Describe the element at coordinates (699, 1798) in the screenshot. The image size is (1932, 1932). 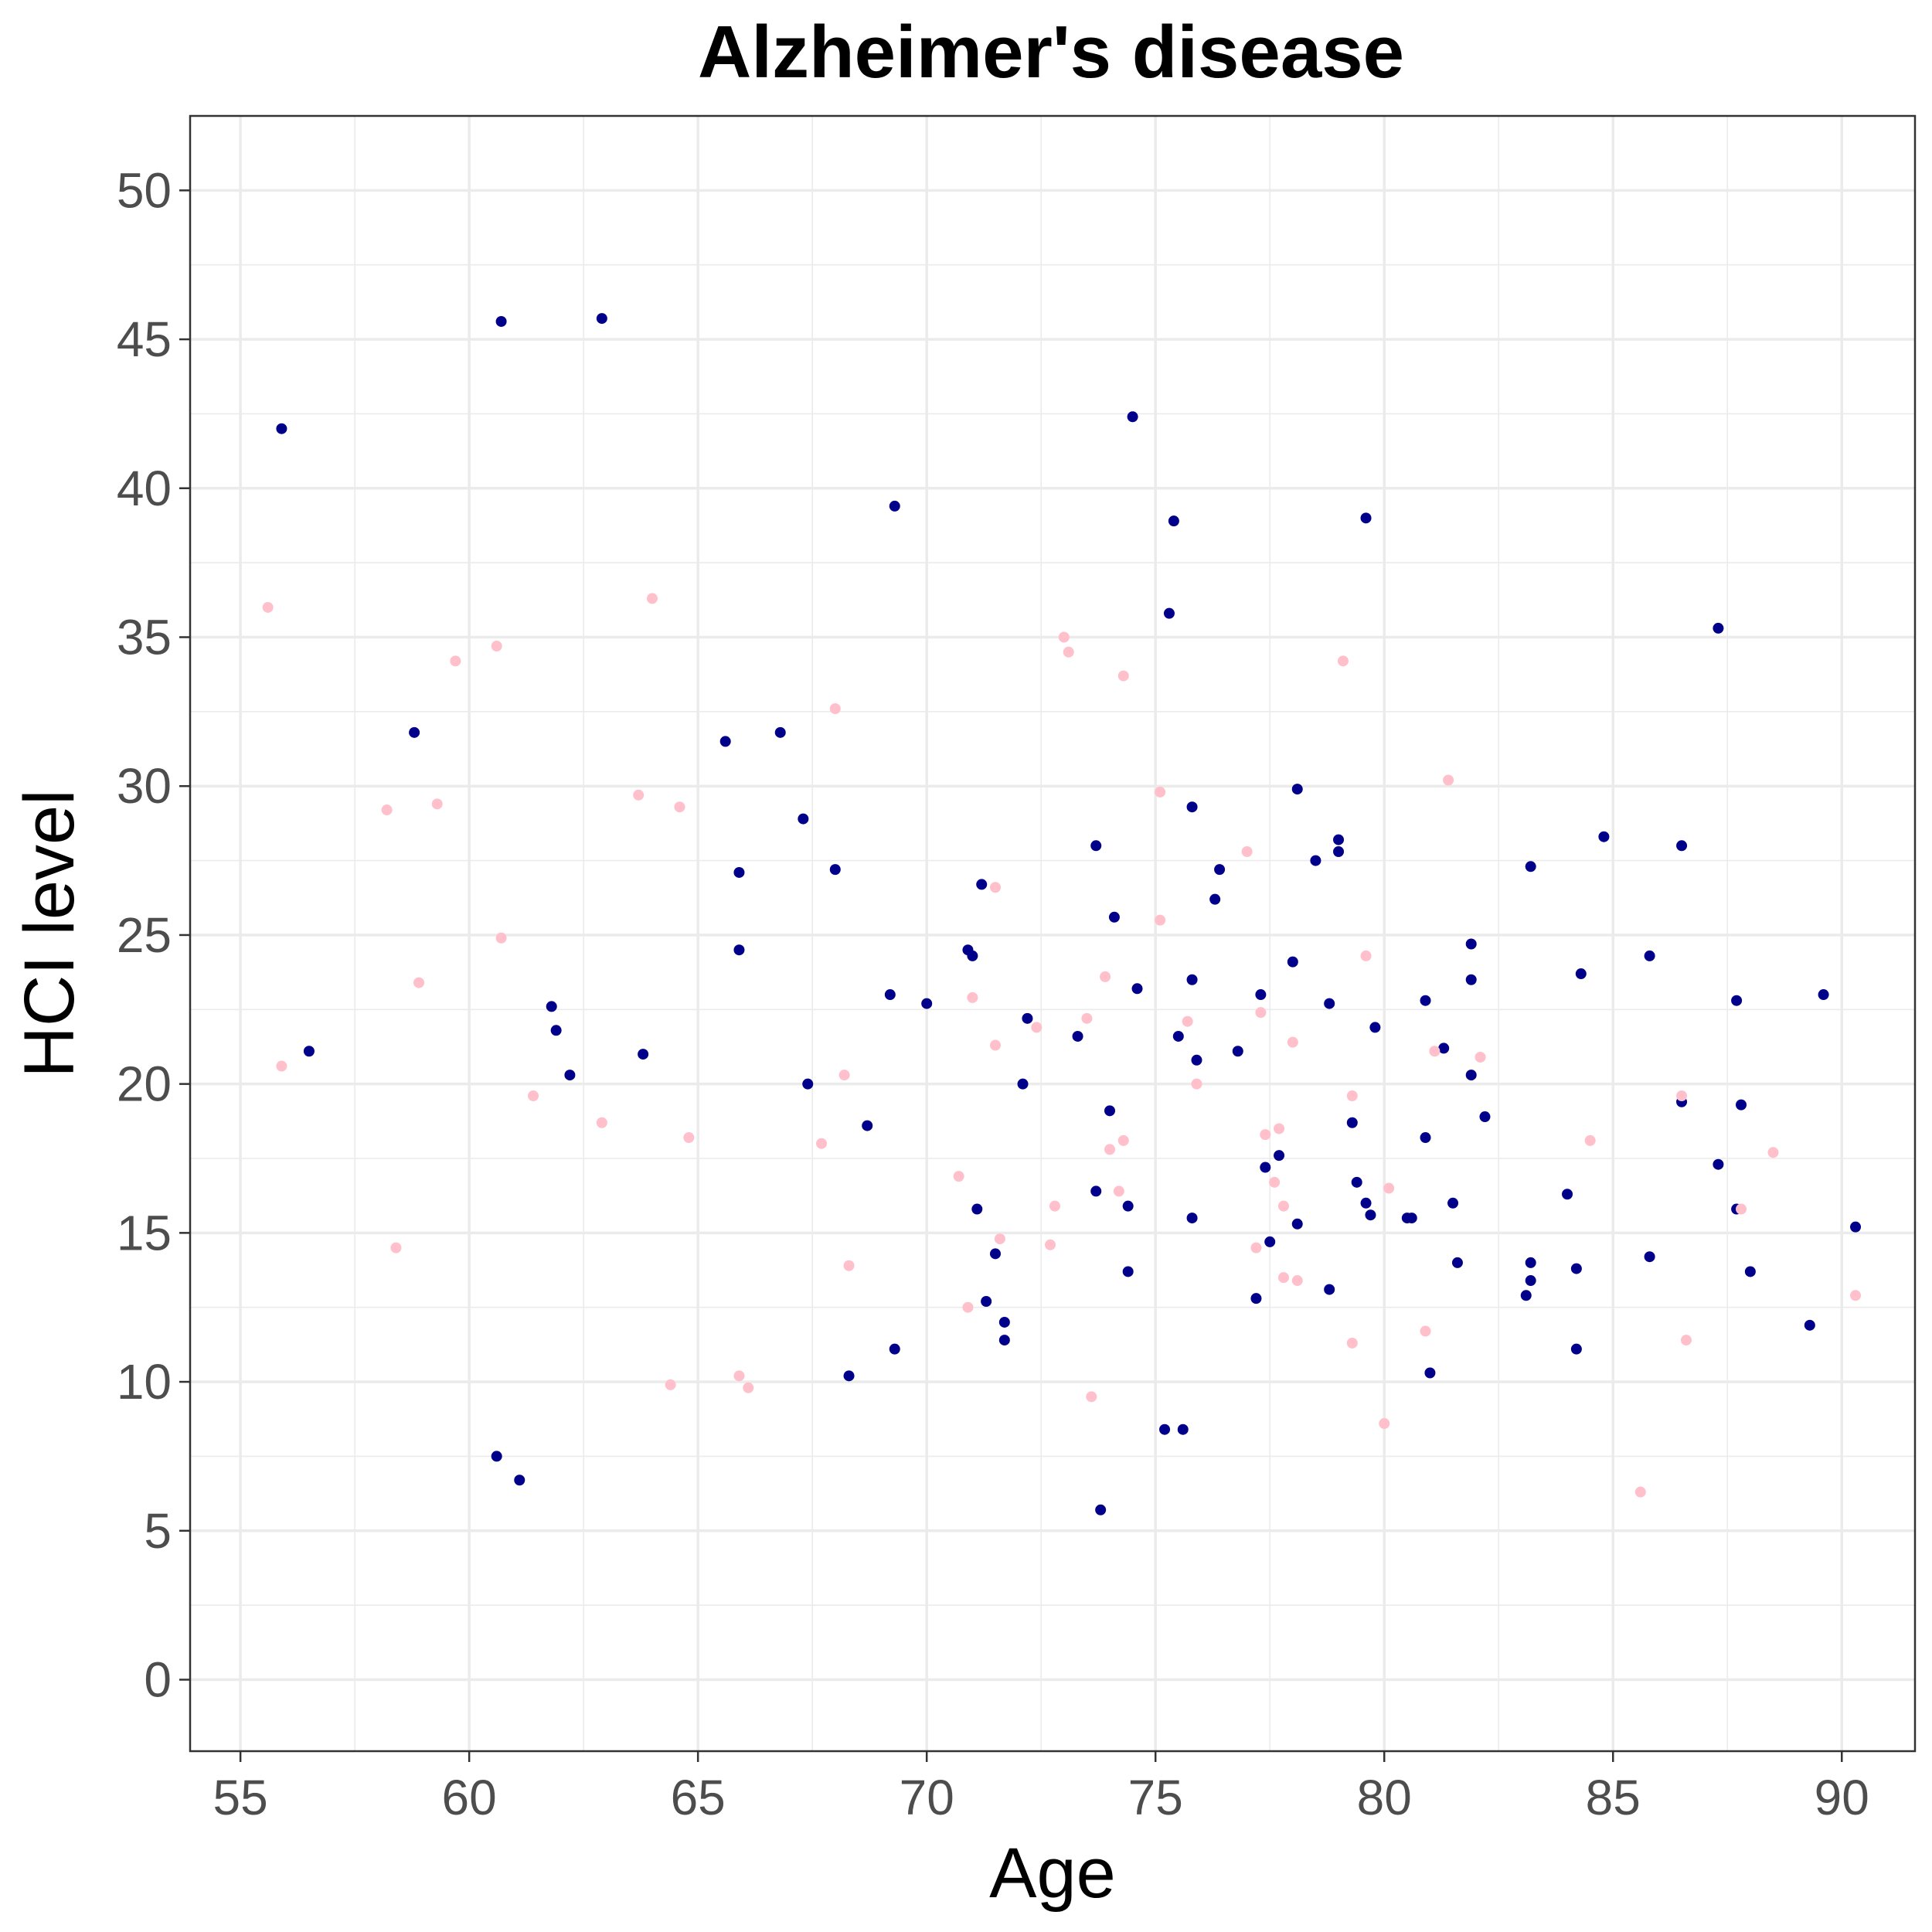
I see `x-tick-label: 65` at that location.